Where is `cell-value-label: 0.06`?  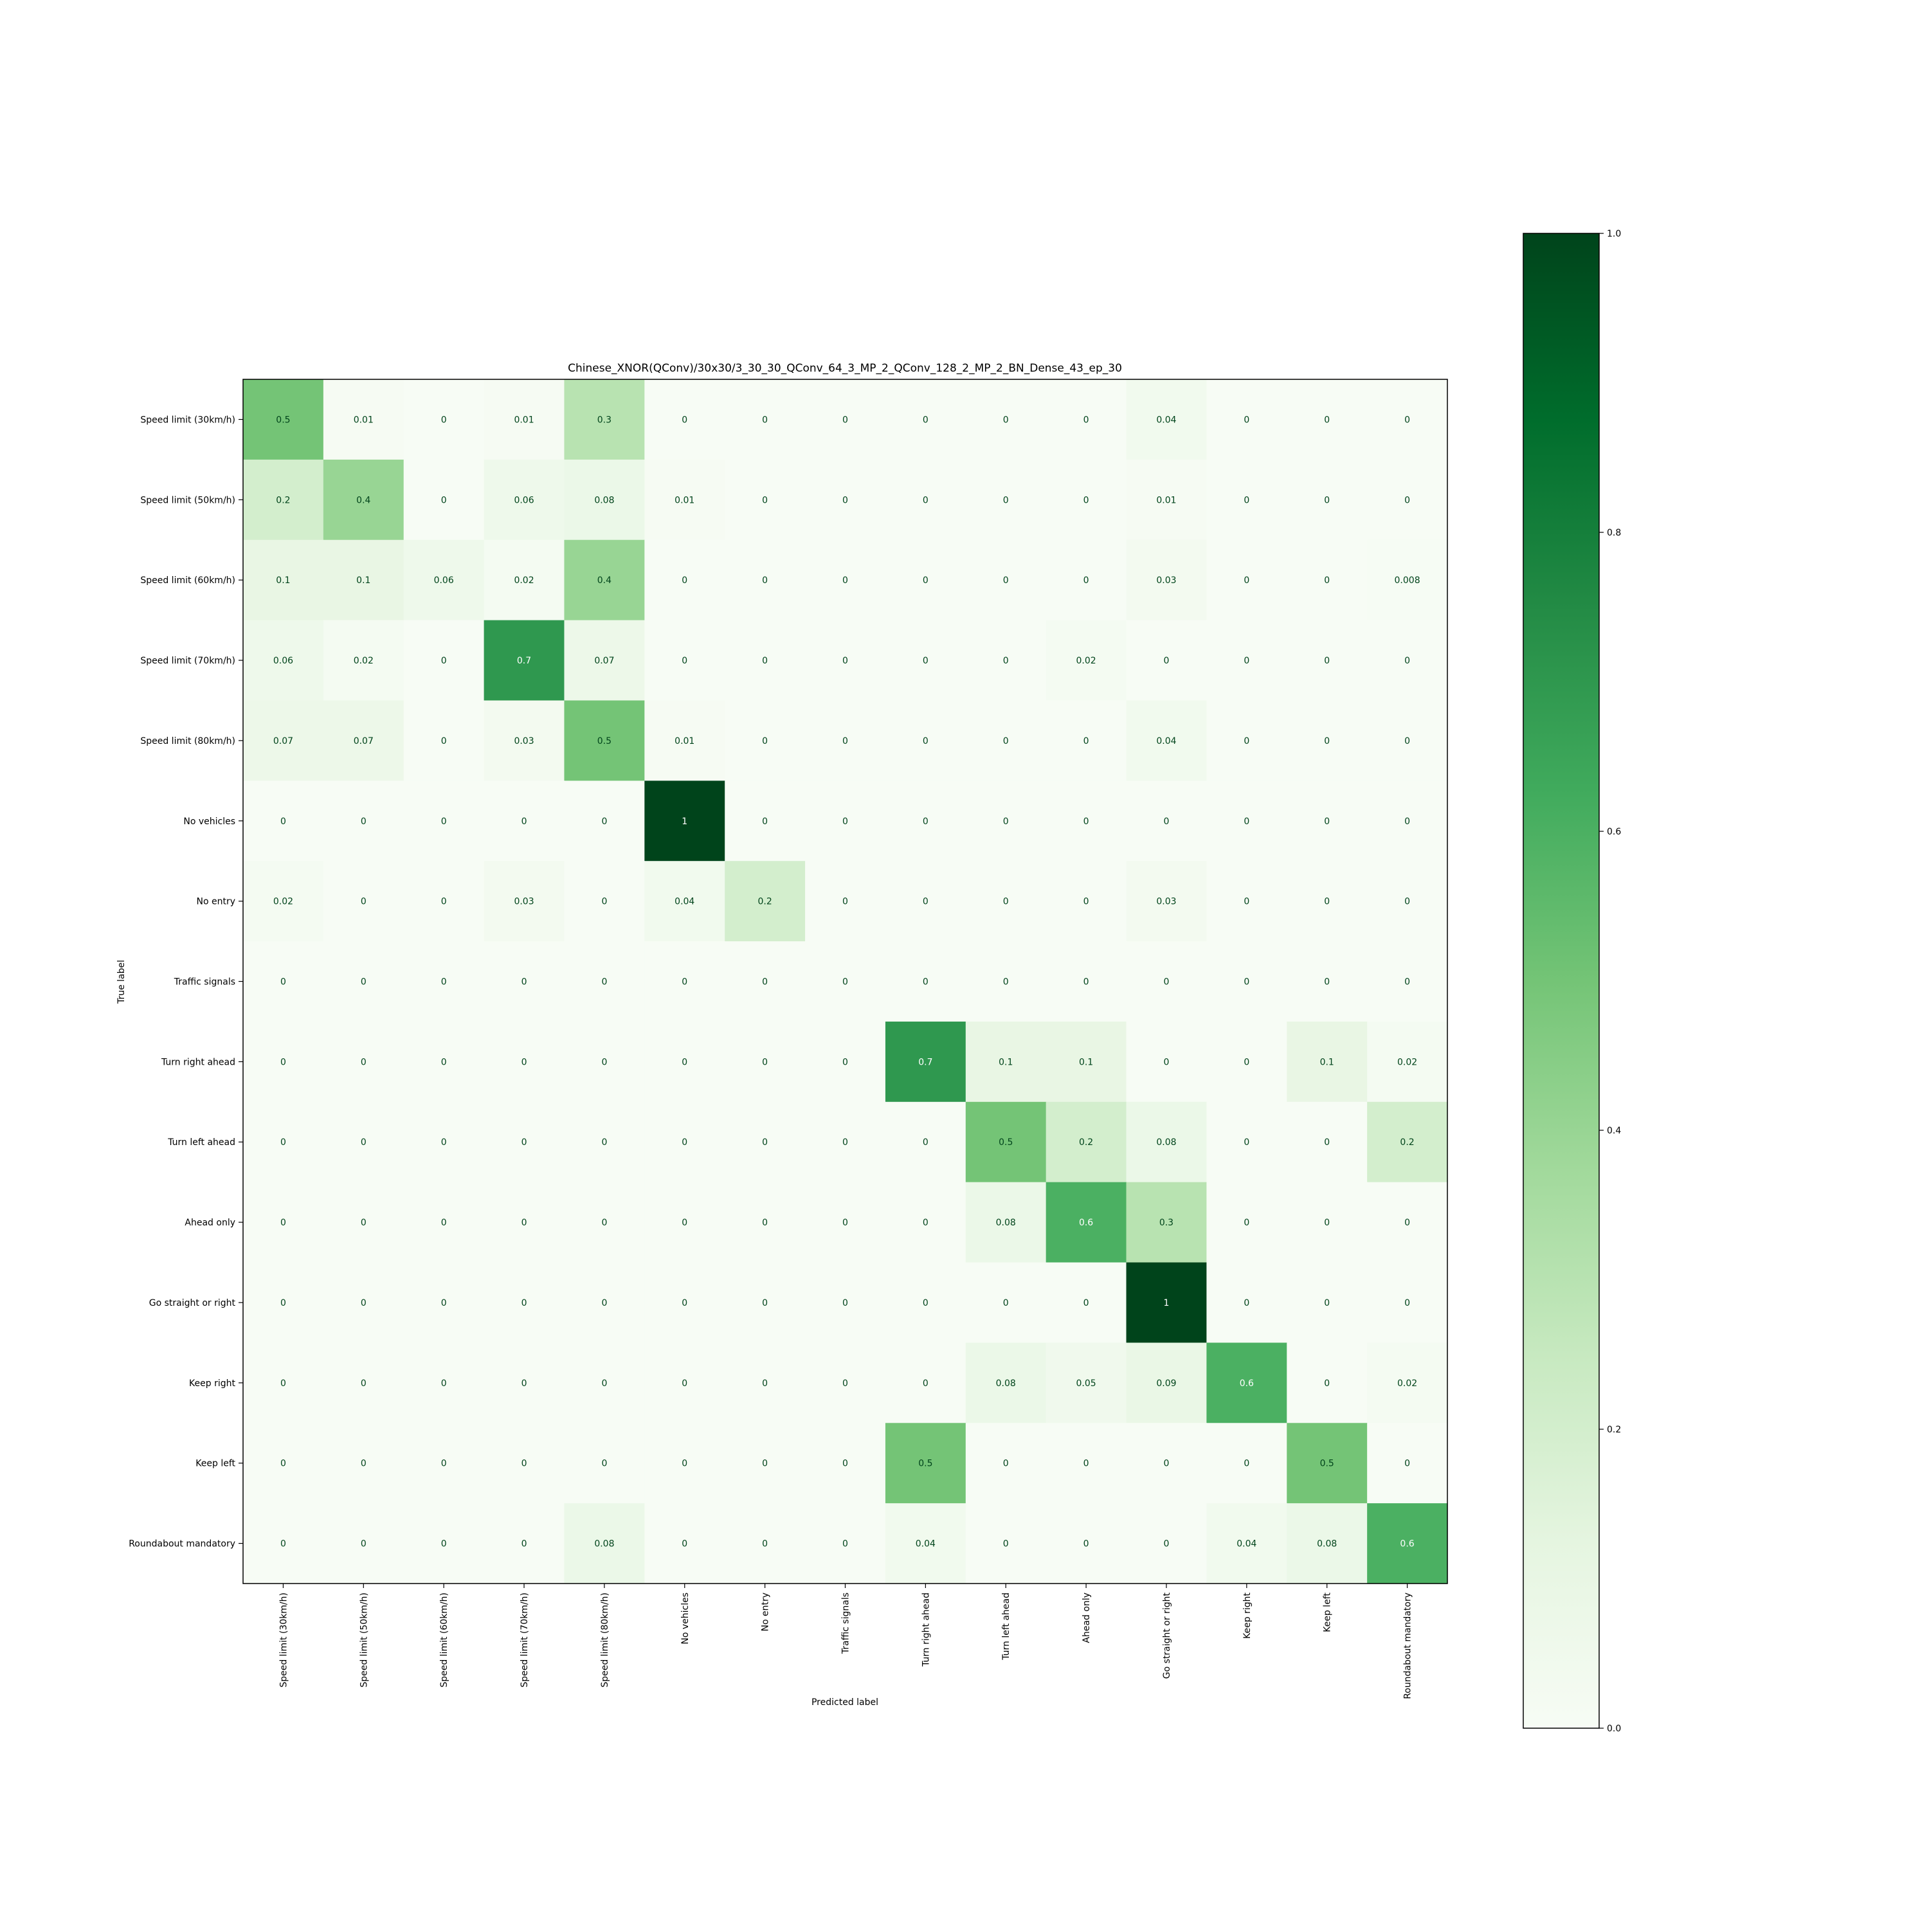
cell-value-label: 0.06 is located at coordinates (444, 580).